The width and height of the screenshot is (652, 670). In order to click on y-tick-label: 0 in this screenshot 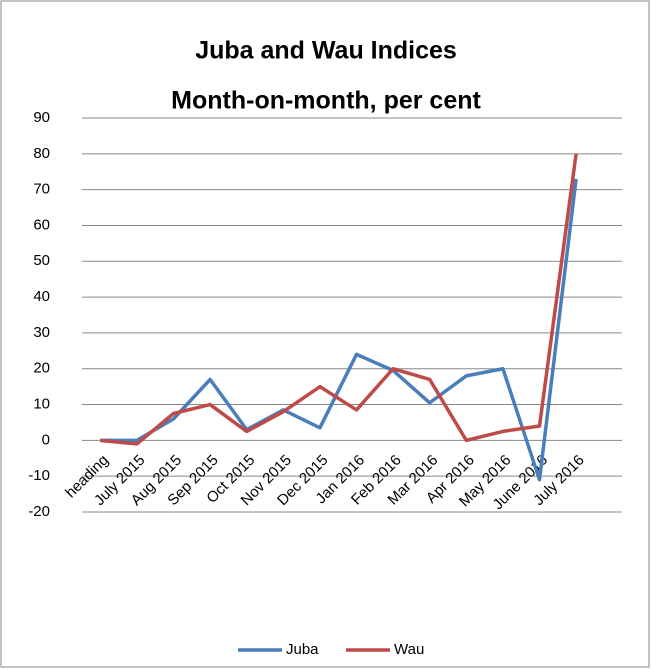, I will do `click(46, 439)`.